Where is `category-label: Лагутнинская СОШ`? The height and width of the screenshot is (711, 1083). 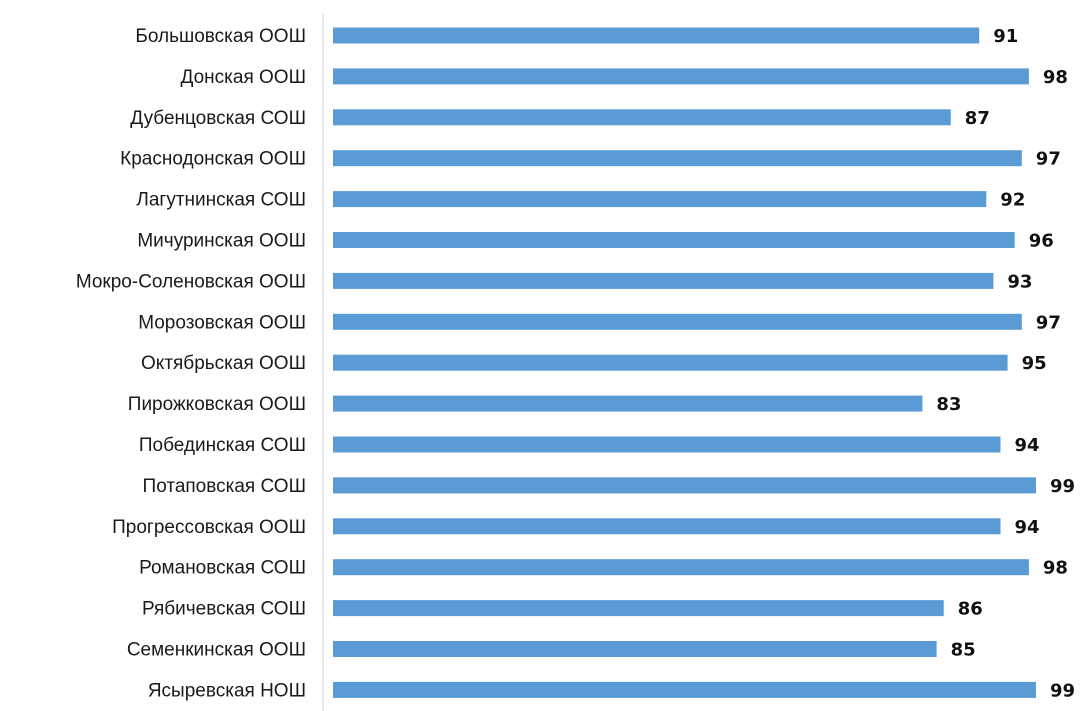 category-label: Лагутнинская СОШ is located at coordinates (221, 200).